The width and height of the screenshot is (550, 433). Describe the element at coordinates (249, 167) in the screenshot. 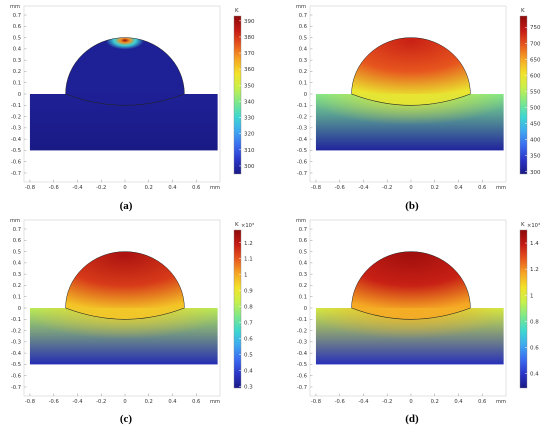

I see `colorbar-tick-label: 300` at that location.